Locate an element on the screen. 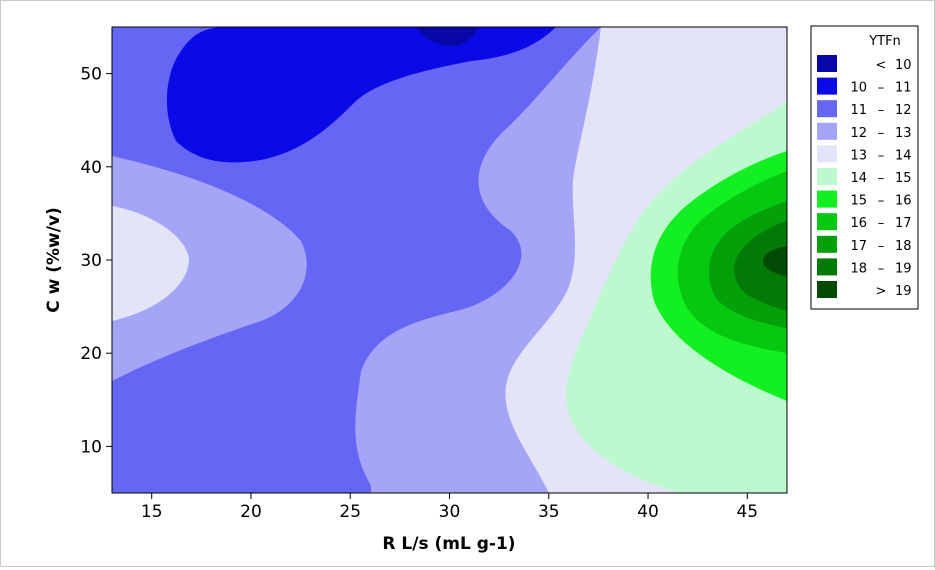  legend-label-low: 14 is located at coordinates (858, 178).